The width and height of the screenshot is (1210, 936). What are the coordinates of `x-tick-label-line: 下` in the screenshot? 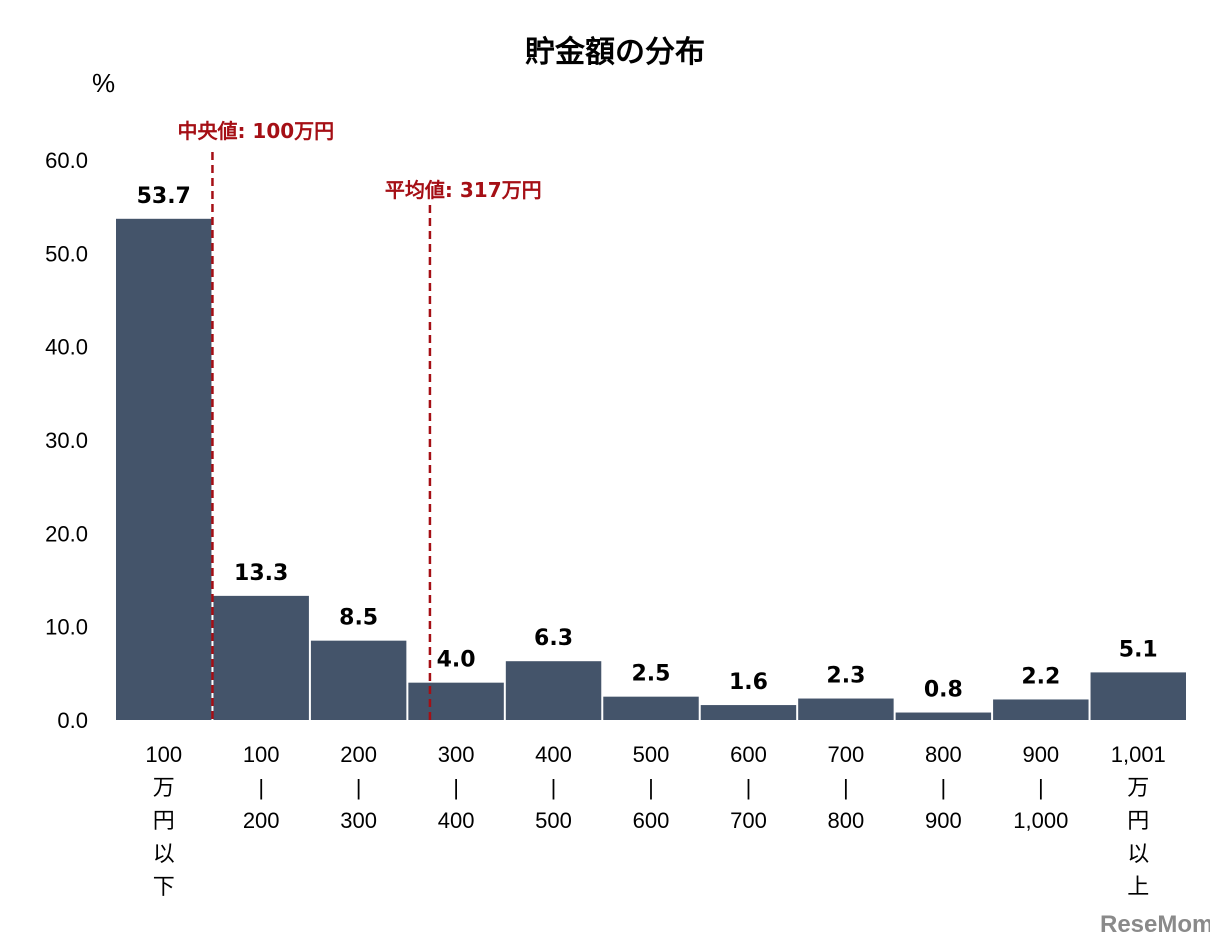 It's located at (164, 886).